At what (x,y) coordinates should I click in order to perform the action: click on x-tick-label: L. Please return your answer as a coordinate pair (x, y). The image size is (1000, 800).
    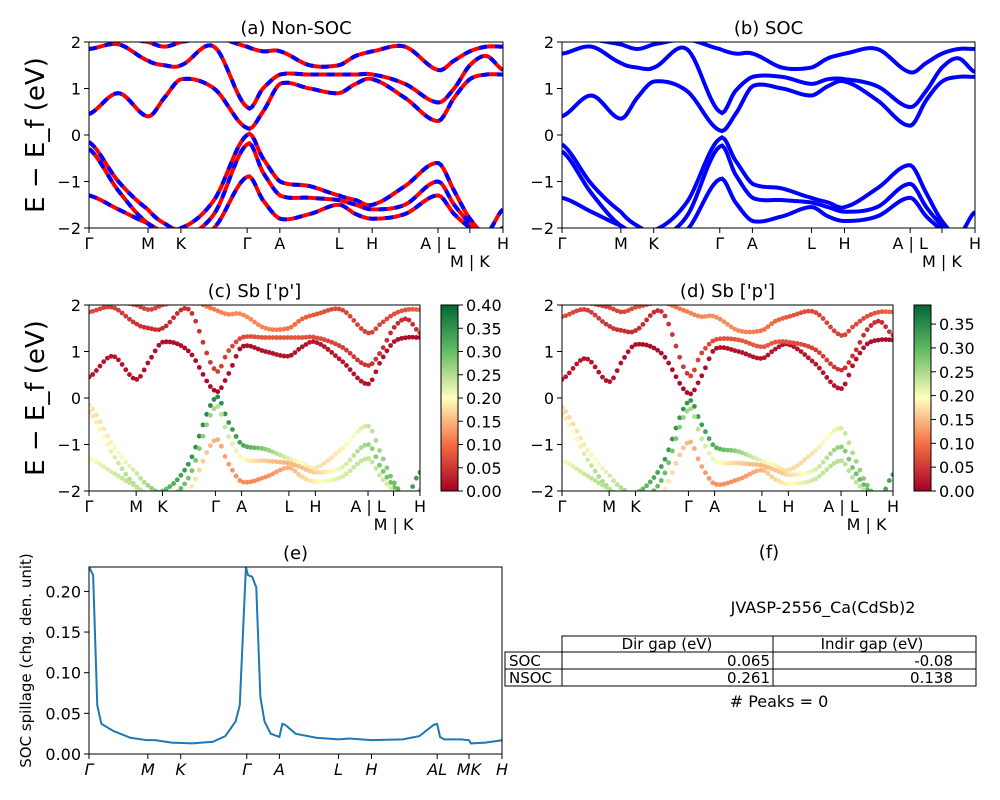
    Looking at the image, I should click on (761, 506).